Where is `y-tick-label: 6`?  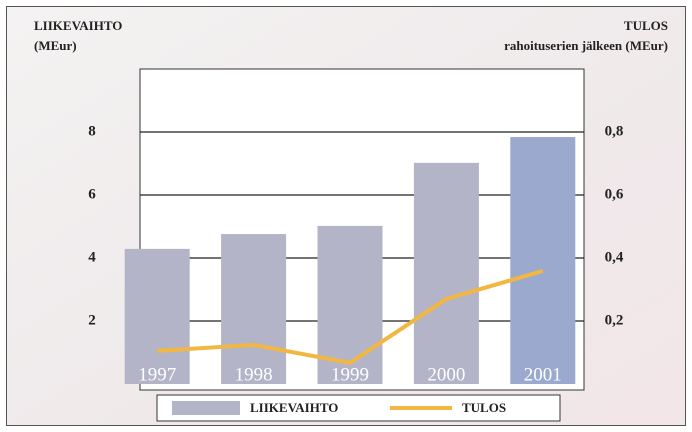
y-tick-label: 6 is located at coordinates (92, 194).